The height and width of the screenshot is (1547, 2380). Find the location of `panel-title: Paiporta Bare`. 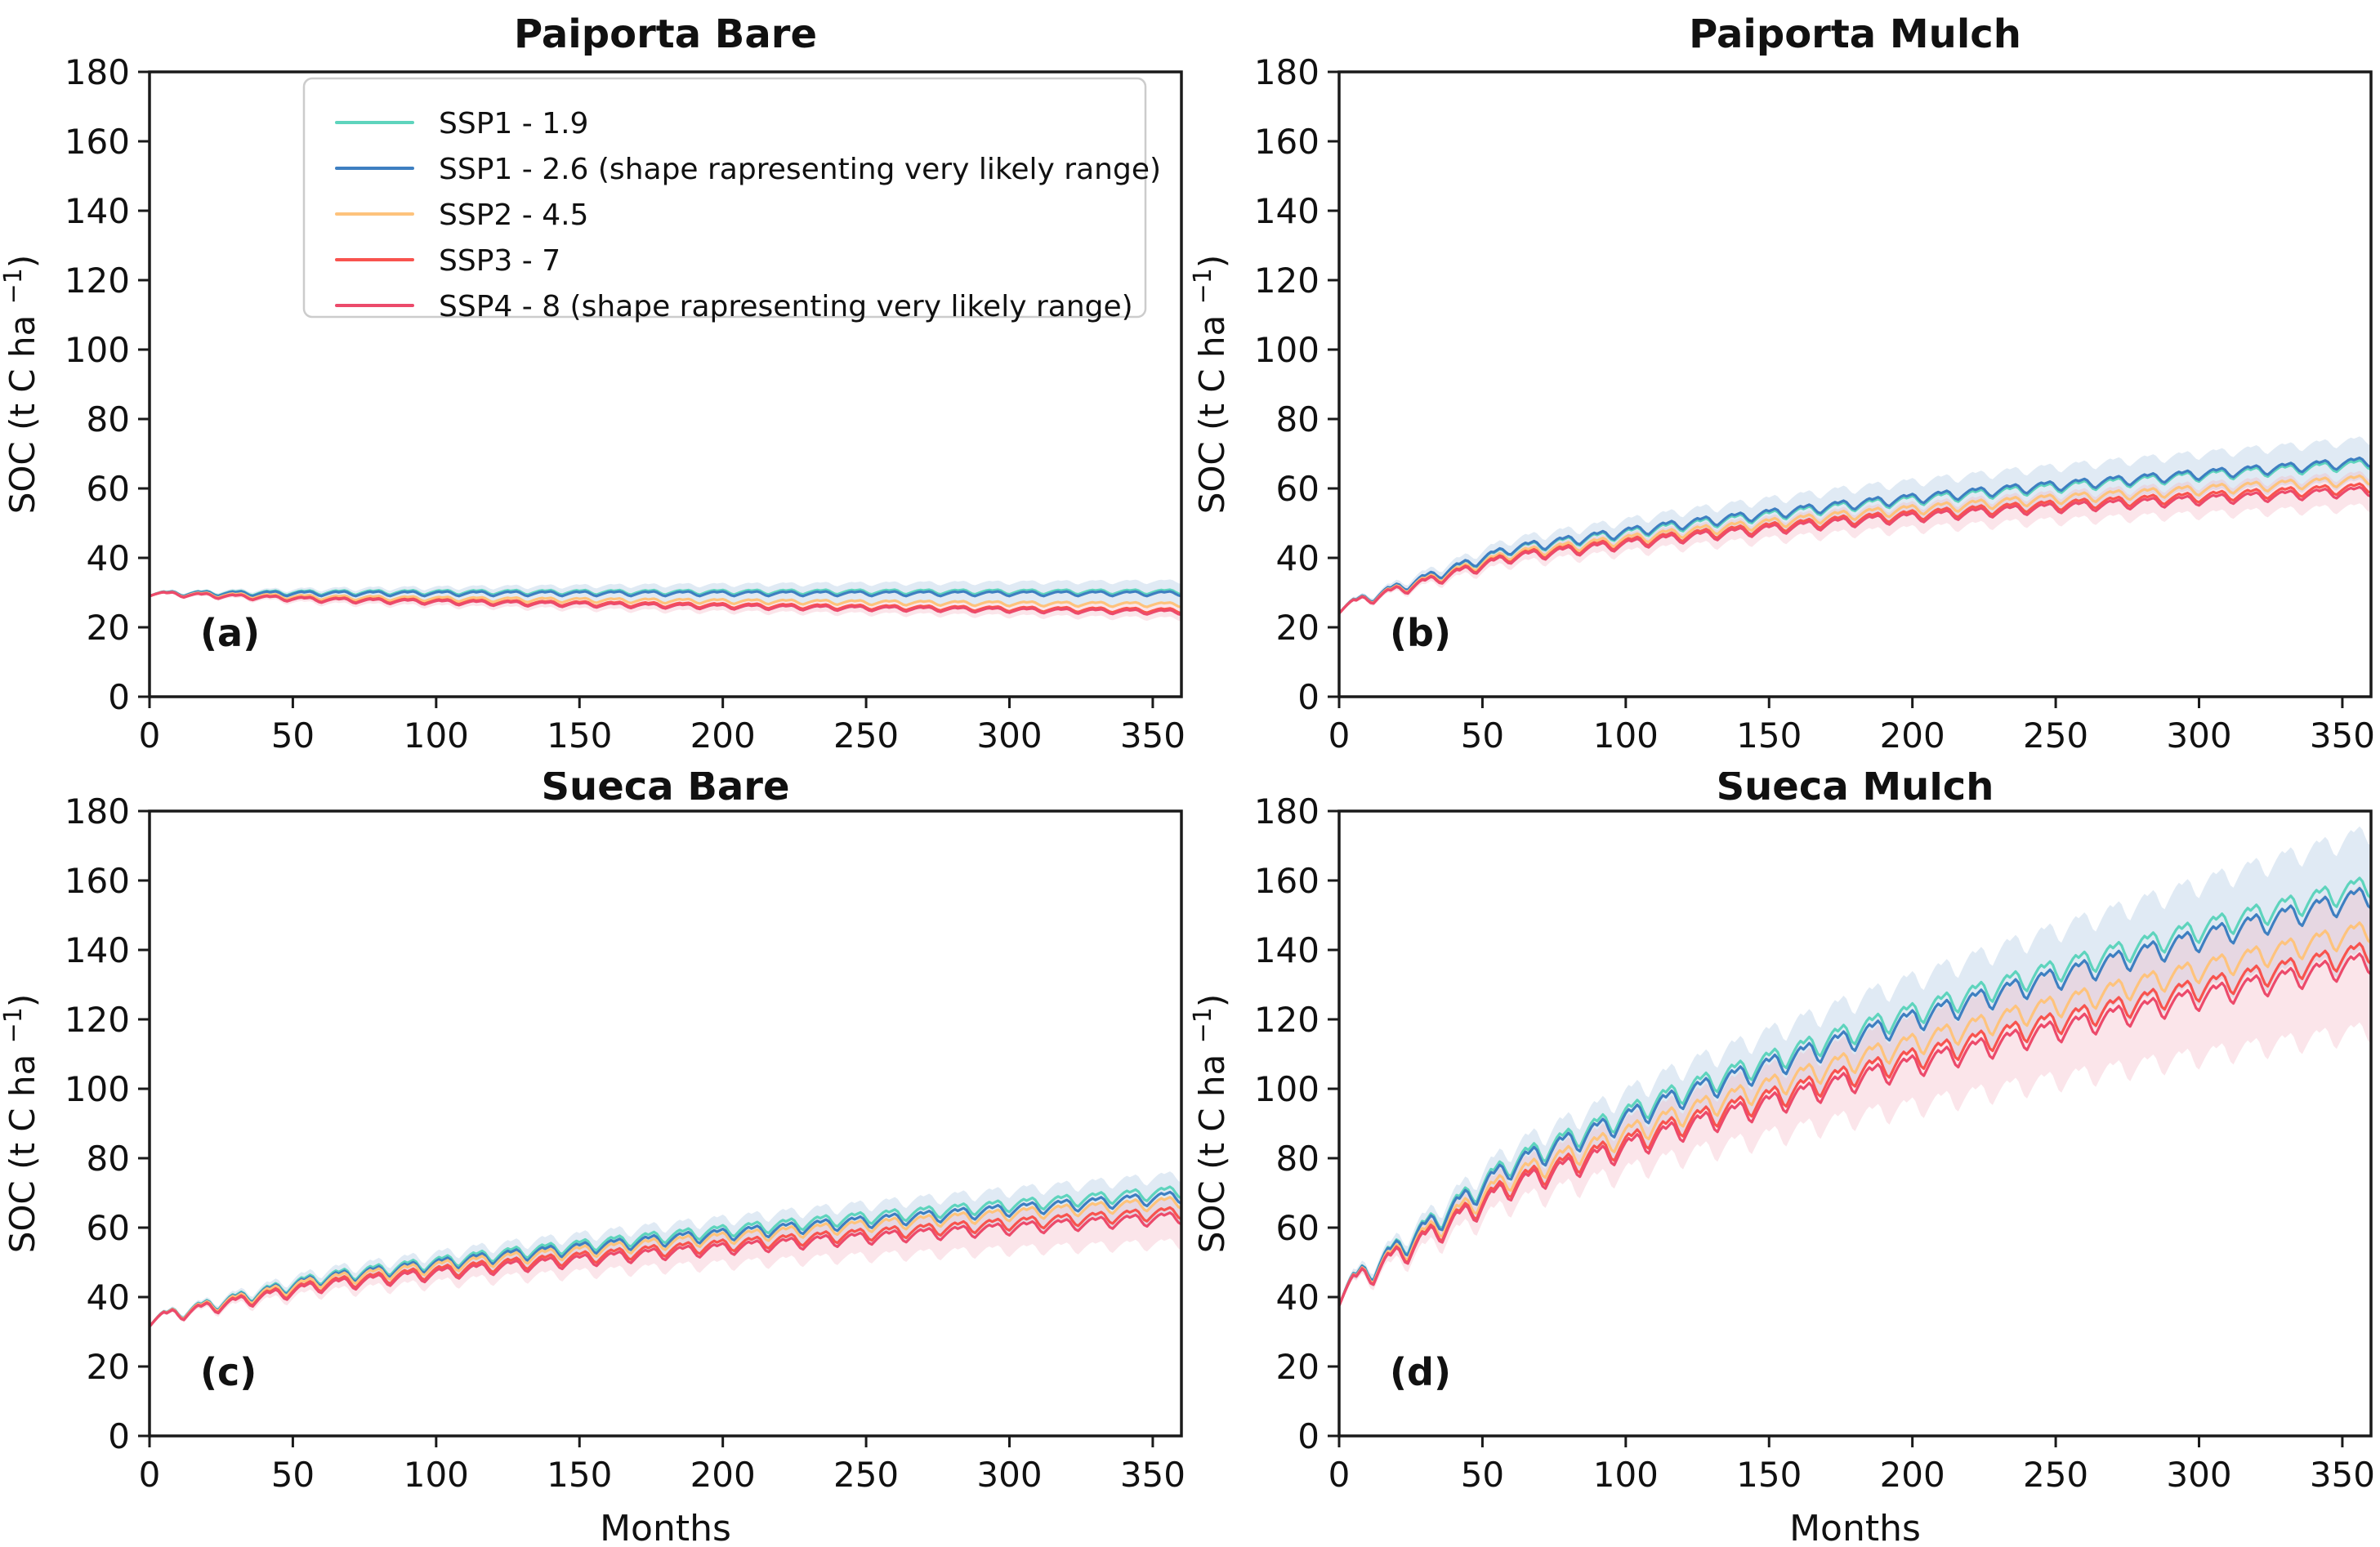

panel-title: Paiporta Bare is located at coordinates (665, 34).